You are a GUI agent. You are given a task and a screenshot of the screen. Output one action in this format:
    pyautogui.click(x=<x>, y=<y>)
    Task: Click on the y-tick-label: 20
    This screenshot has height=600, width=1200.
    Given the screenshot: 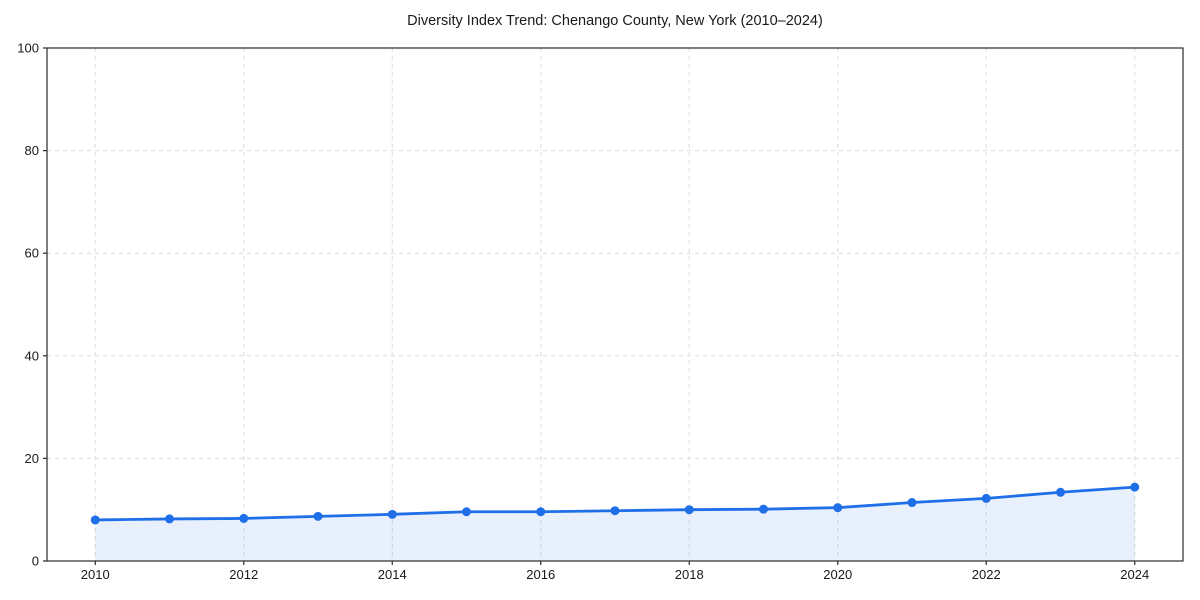 What is the action you would take?
    pyautogui.click(x=32, y=458)
    